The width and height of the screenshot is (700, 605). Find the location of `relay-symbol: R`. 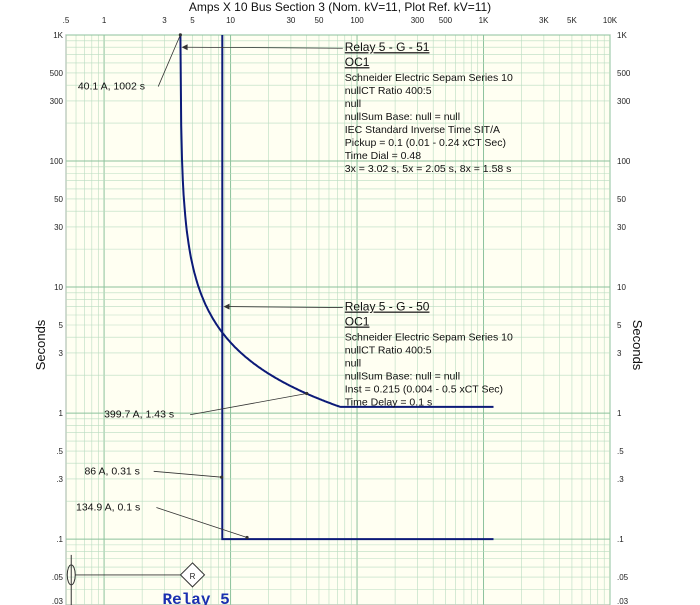

relay-symbol: R is located at coordinates (193, 576).